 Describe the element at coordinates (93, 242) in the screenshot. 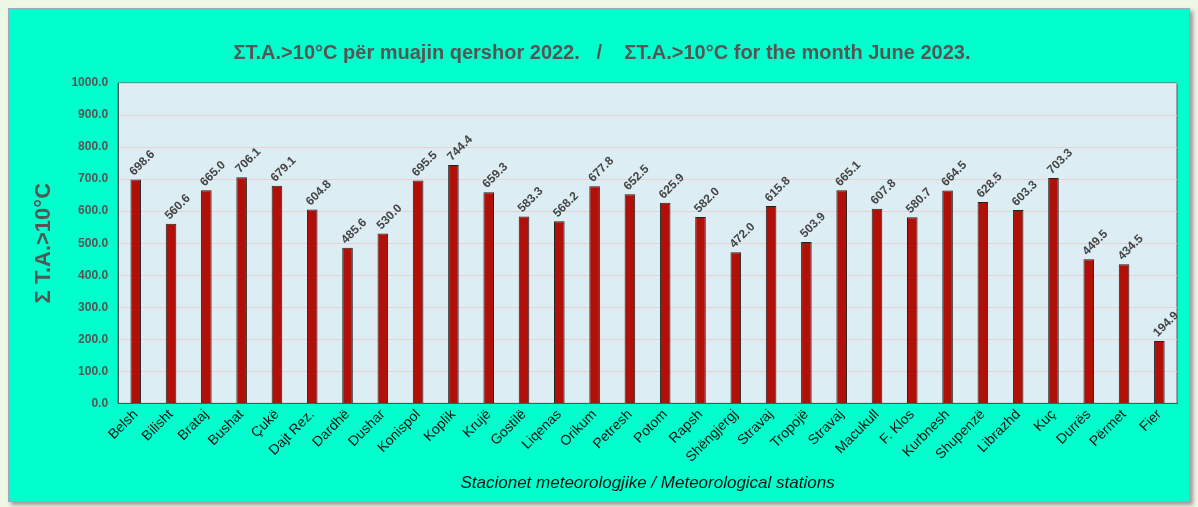

I see `y-tick-label: 500.0` at that location.